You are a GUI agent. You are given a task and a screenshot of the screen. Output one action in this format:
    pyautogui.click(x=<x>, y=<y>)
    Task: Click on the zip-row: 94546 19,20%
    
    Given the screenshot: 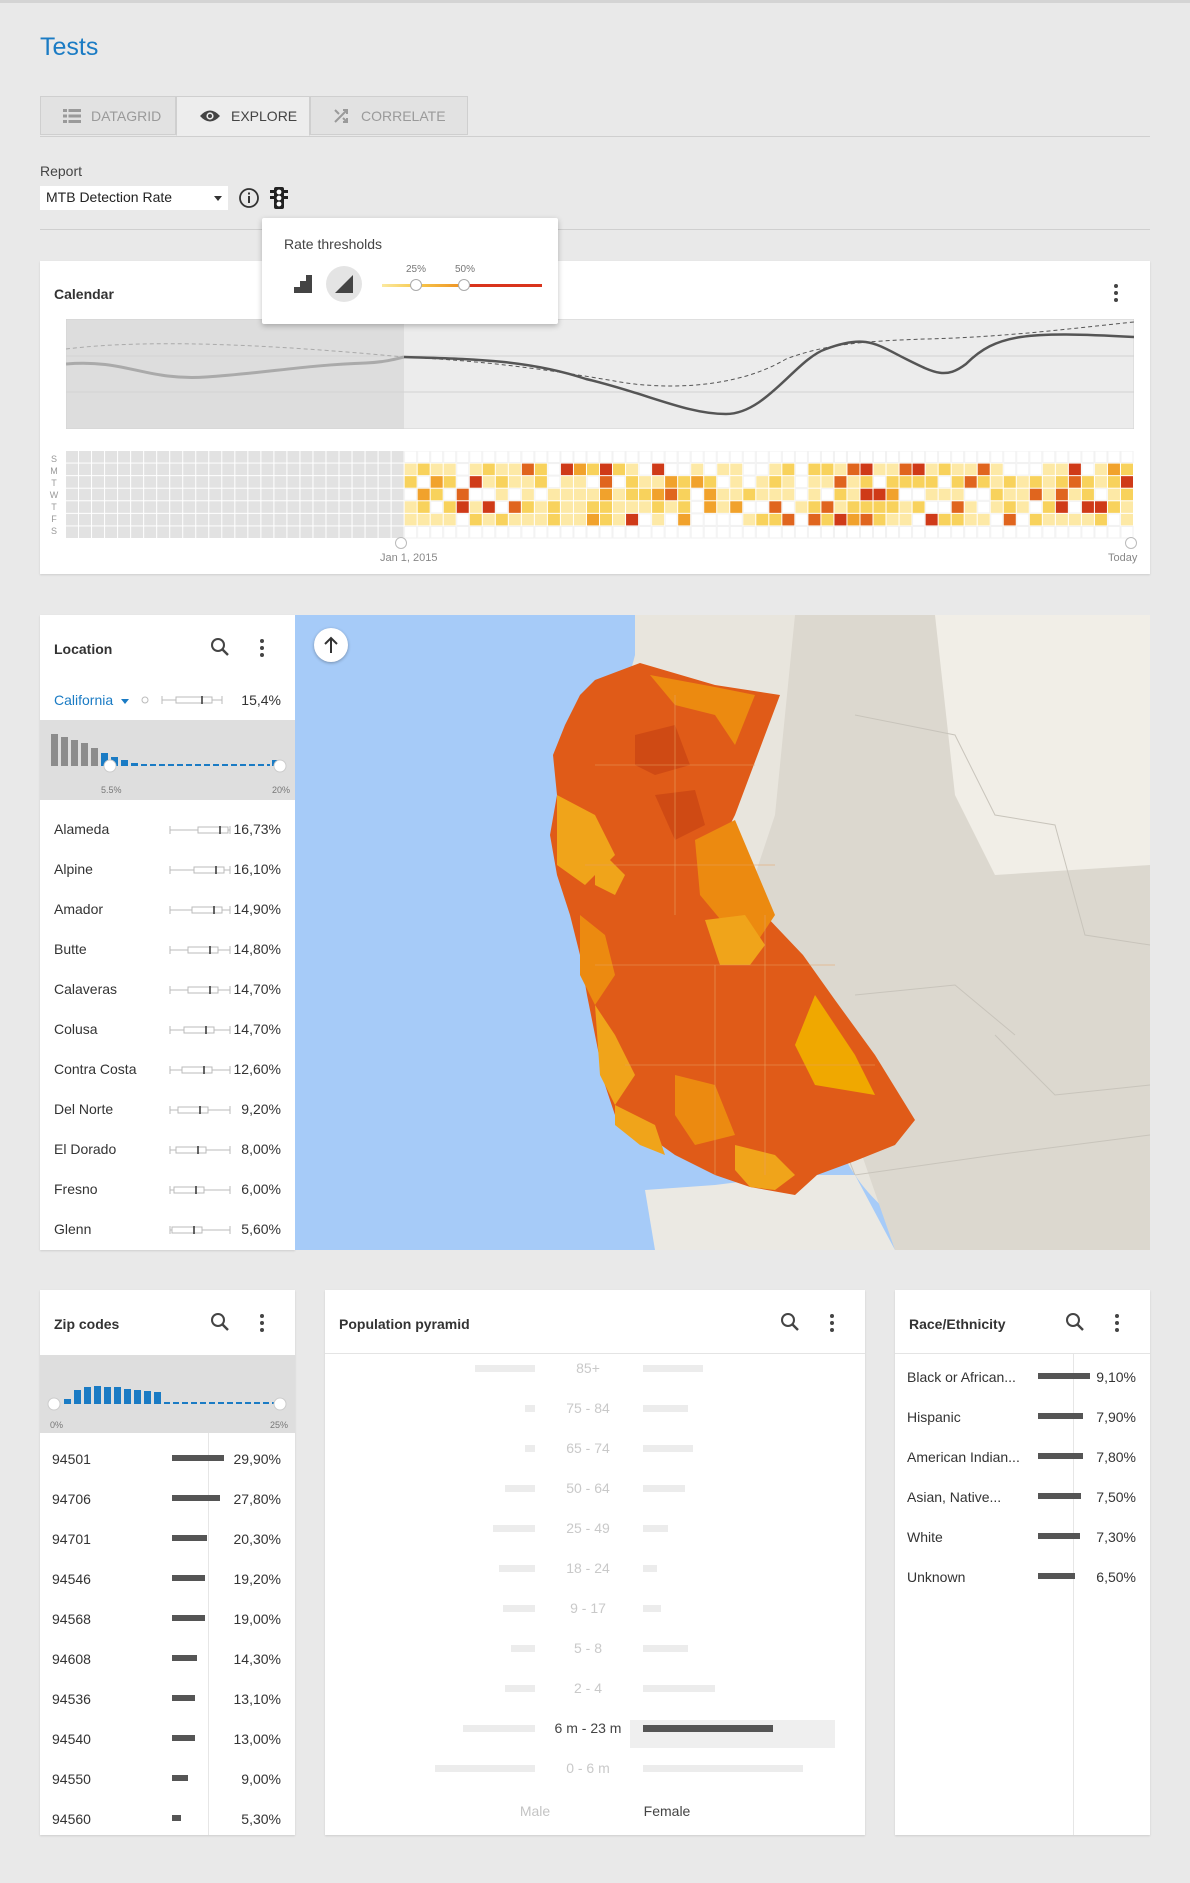 What is the action you would take?
    pyautogui.click(x=167, y=1580)
    